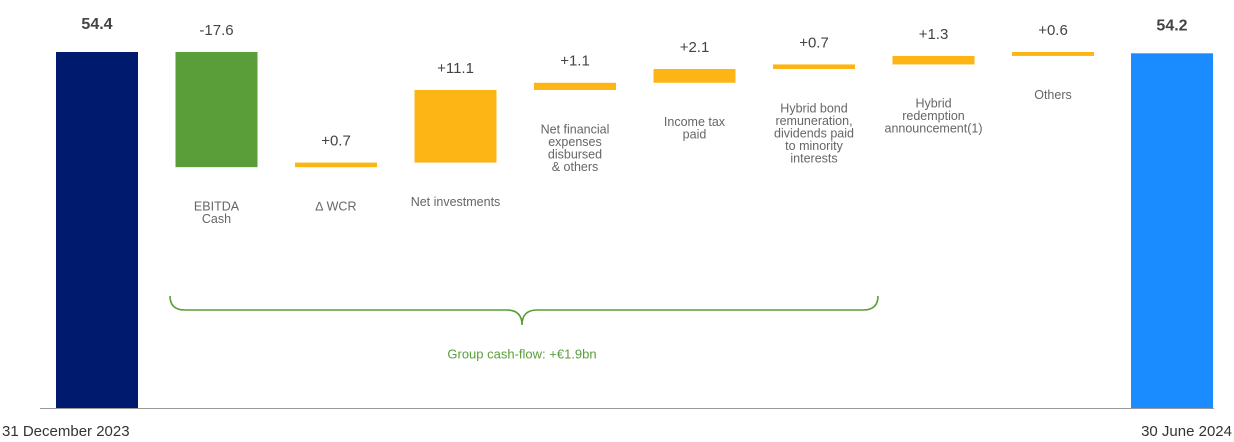  I want to click on category-label: Hybrid bond, so click(813, 108).